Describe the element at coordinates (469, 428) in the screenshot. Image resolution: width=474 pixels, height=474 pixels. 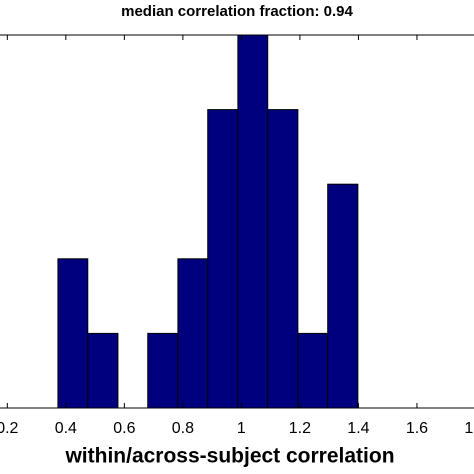
I see `x-tick-label: 1.8` at that location.